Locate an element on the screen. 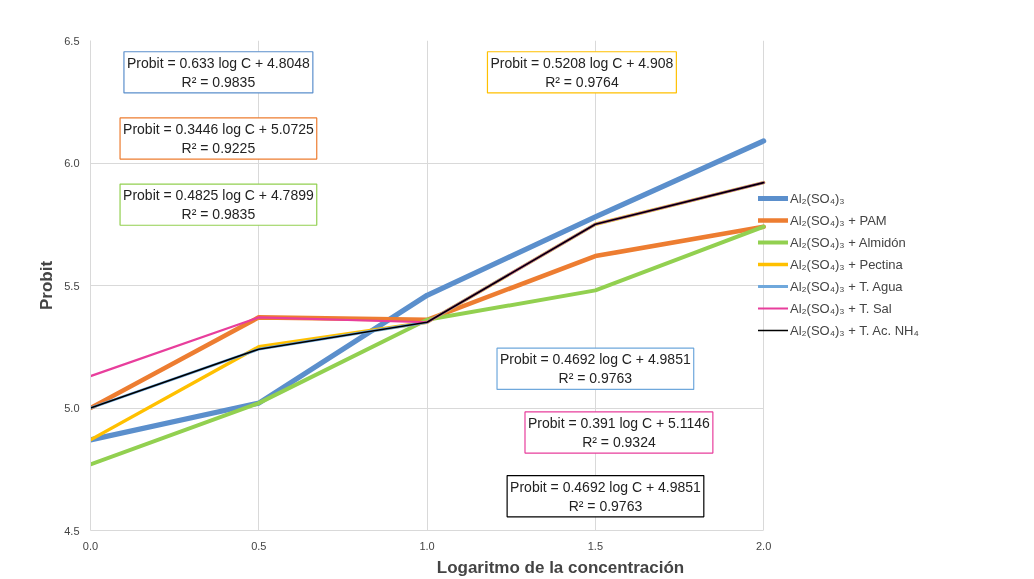 The width and height of the screenshot is (1034, 579). y-tick-label: 6.5 is located at coordinates (72, 40).